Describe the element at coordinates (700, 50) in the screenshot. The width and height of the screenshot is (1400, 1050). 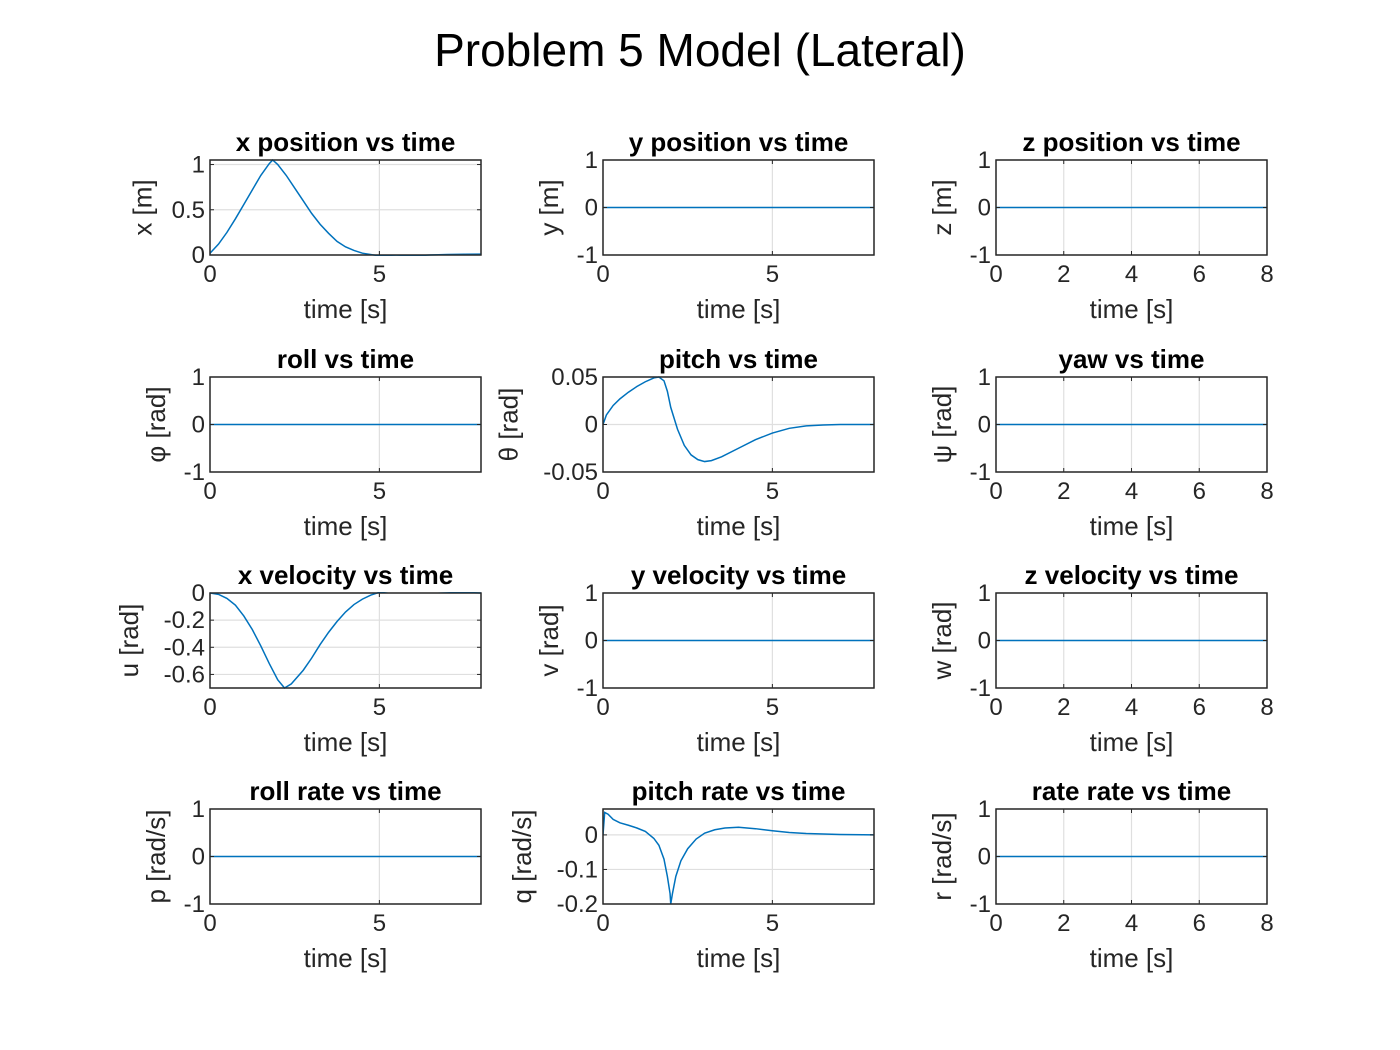
I see `figure-title: Problem 5 Model (Lateral)` at that location.